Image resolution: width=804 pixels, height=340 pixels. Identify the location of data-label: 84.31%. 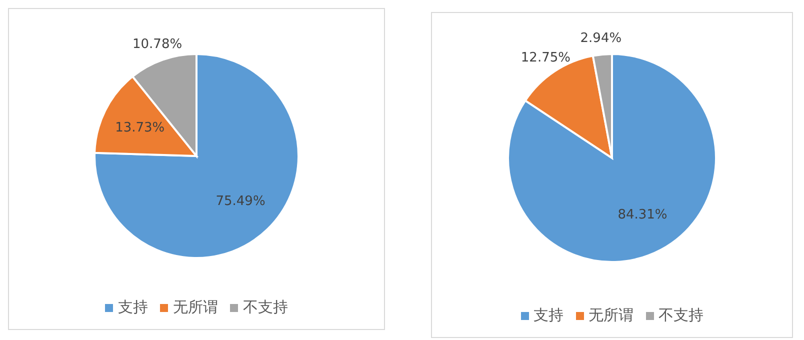
(643, 214).